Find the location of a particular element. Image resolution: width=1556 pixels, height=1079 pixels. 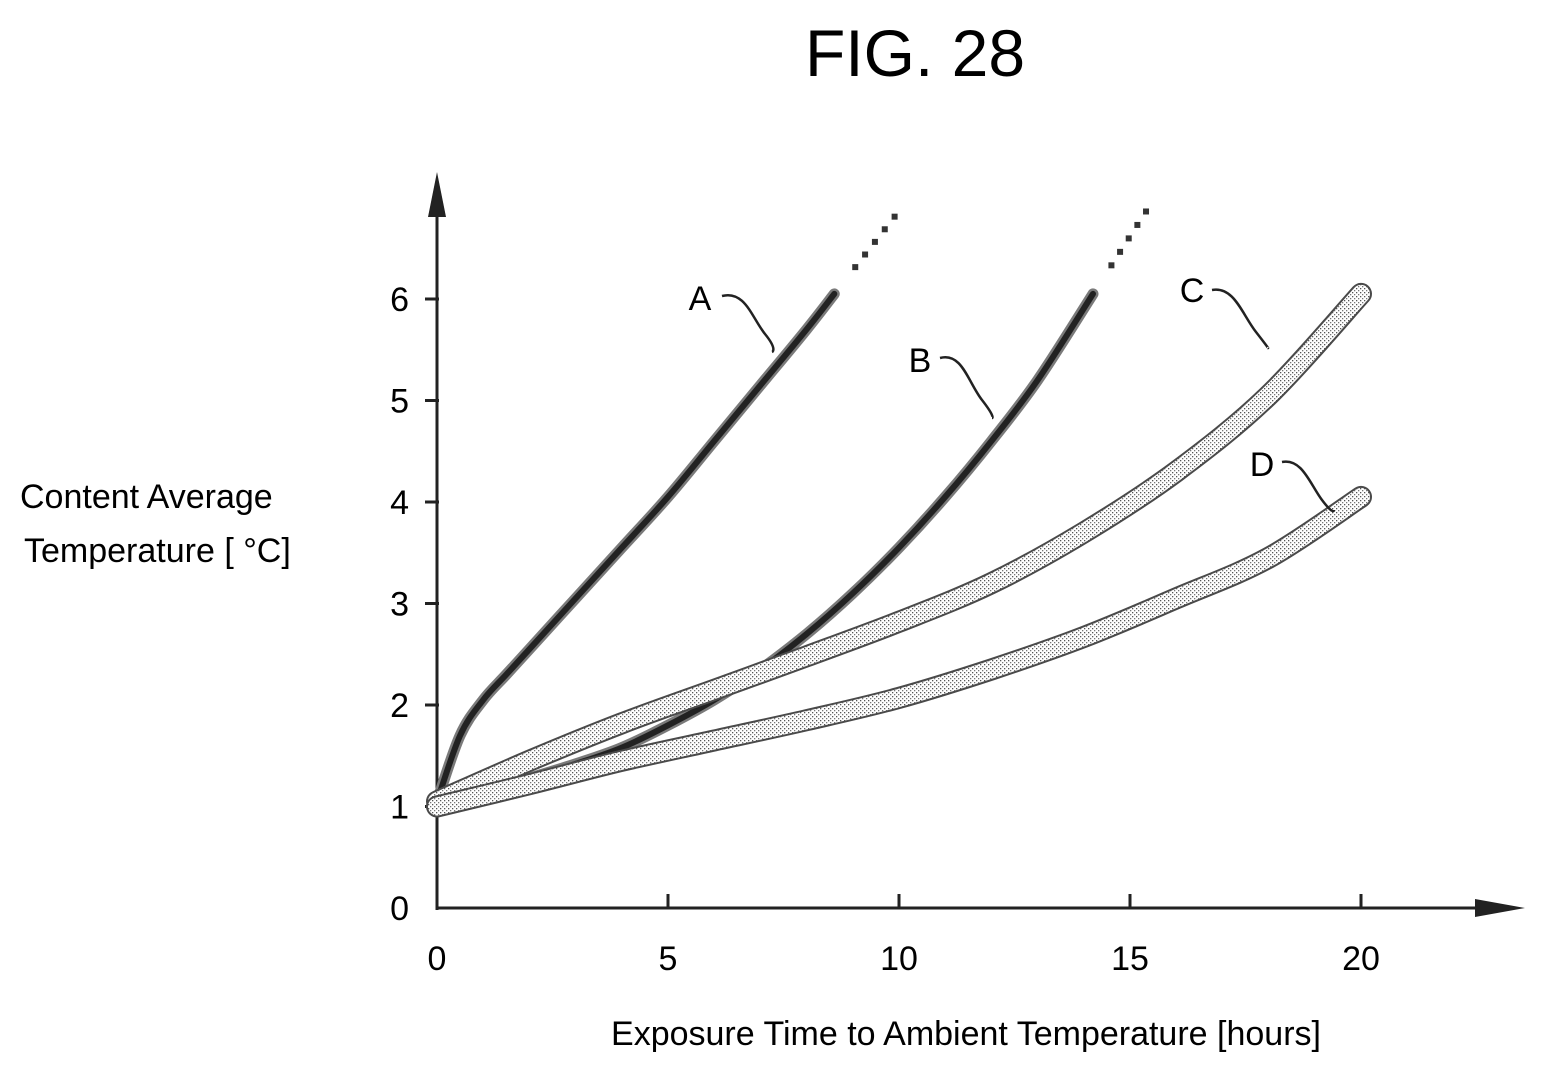

y-axis-arrowhead is located at coordinates (437, 194).